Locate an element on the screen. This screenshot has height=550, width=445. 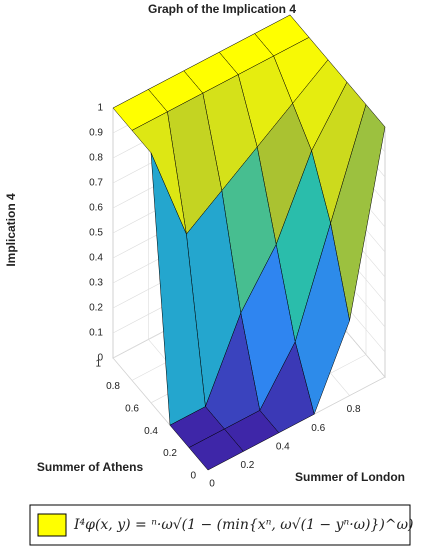
x-axis-label: Summer of London is located at coordinates (350, 477).